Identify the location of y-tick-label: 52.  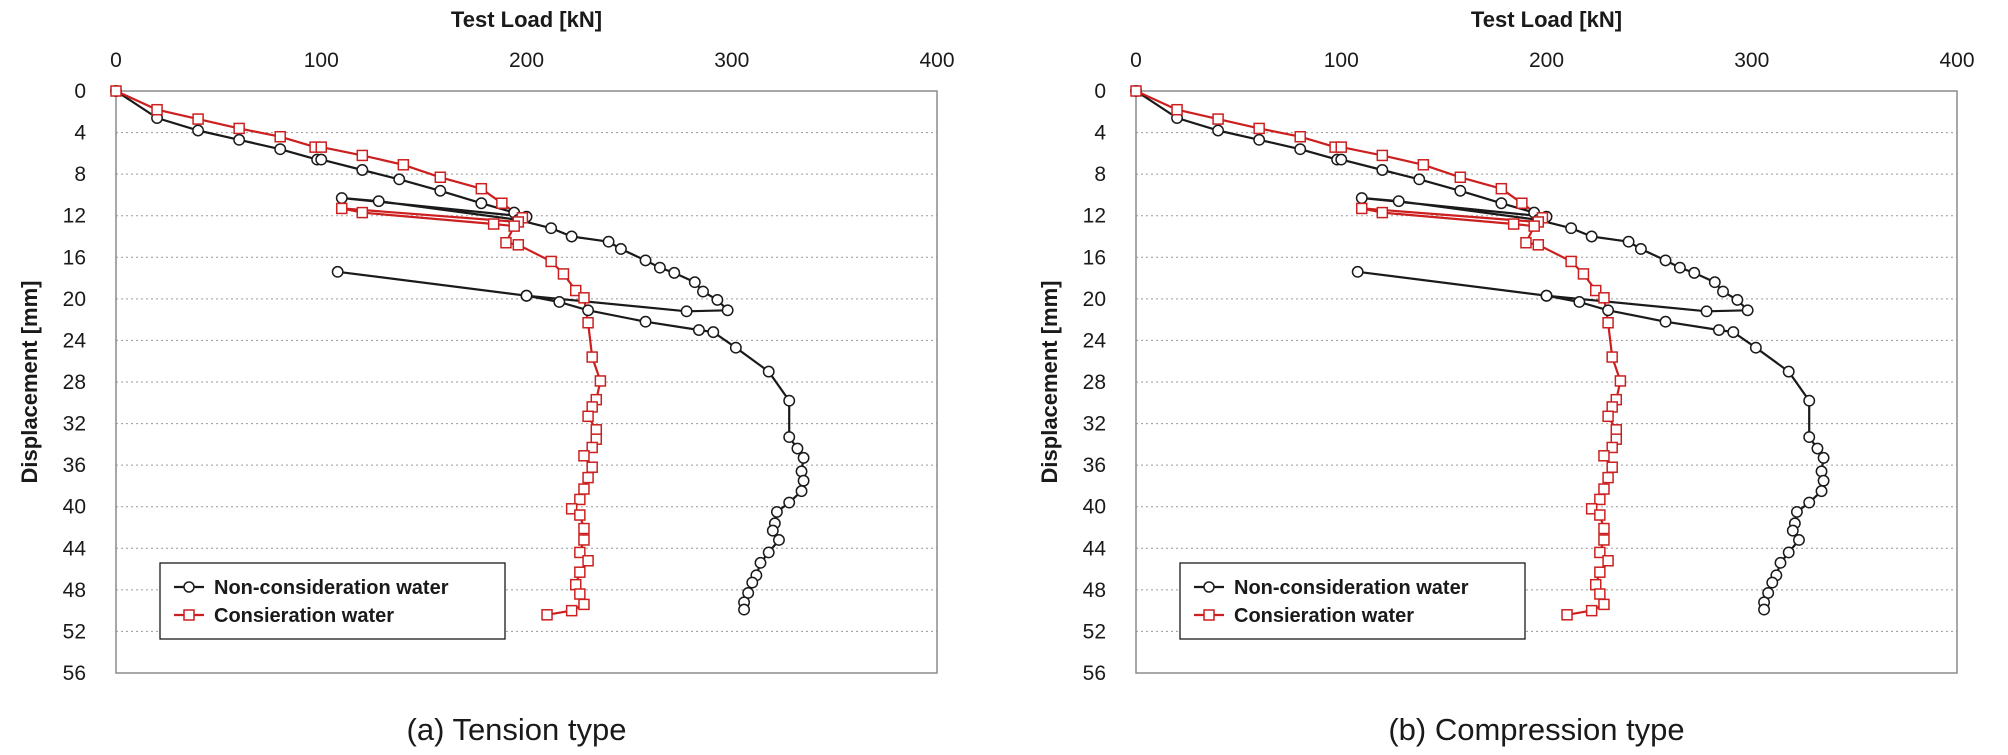
(1094, 631).